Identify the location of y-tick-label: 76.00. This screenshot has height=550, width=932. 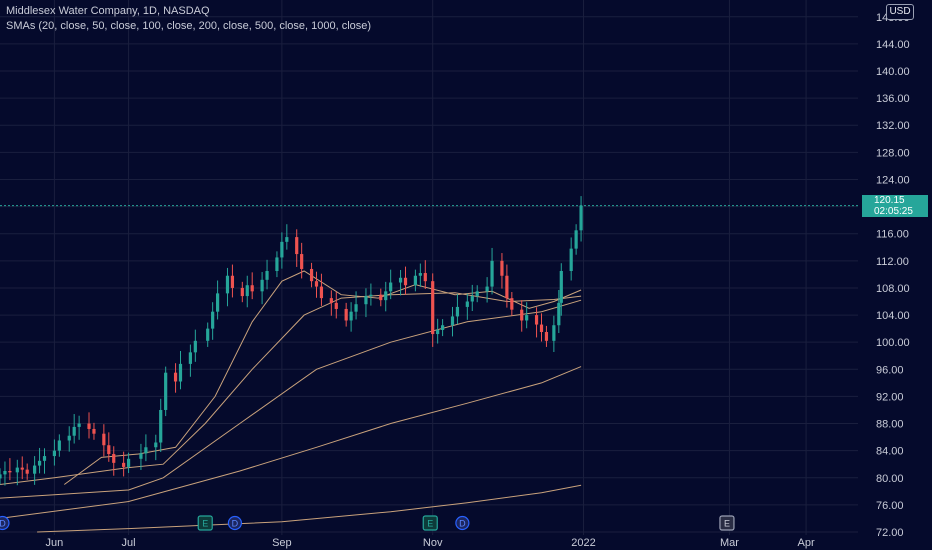
(890, 506).